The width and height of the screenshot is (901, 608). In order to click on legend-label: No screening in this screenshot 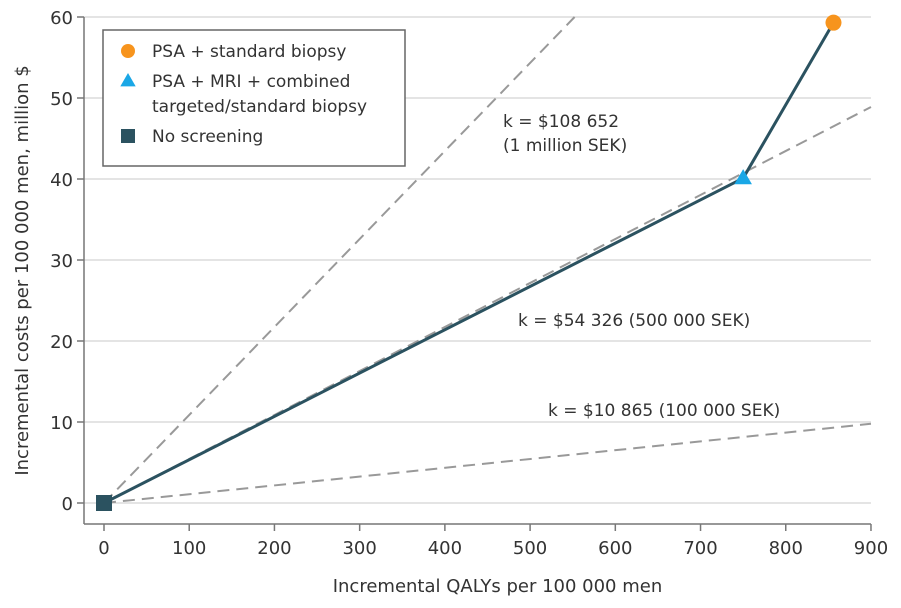, I will do `click(207, 137)`.